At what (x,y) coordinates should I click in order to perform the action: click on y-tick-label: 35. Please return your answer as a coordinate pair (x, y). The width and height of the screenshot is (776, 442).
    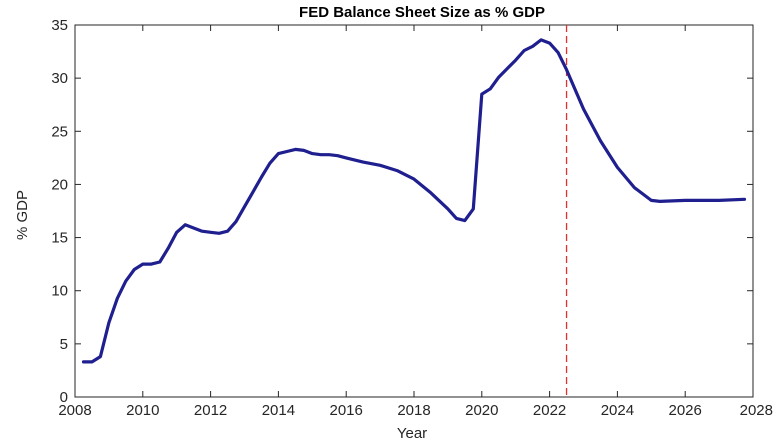
    Looking at the image, I should click on (59, 25).